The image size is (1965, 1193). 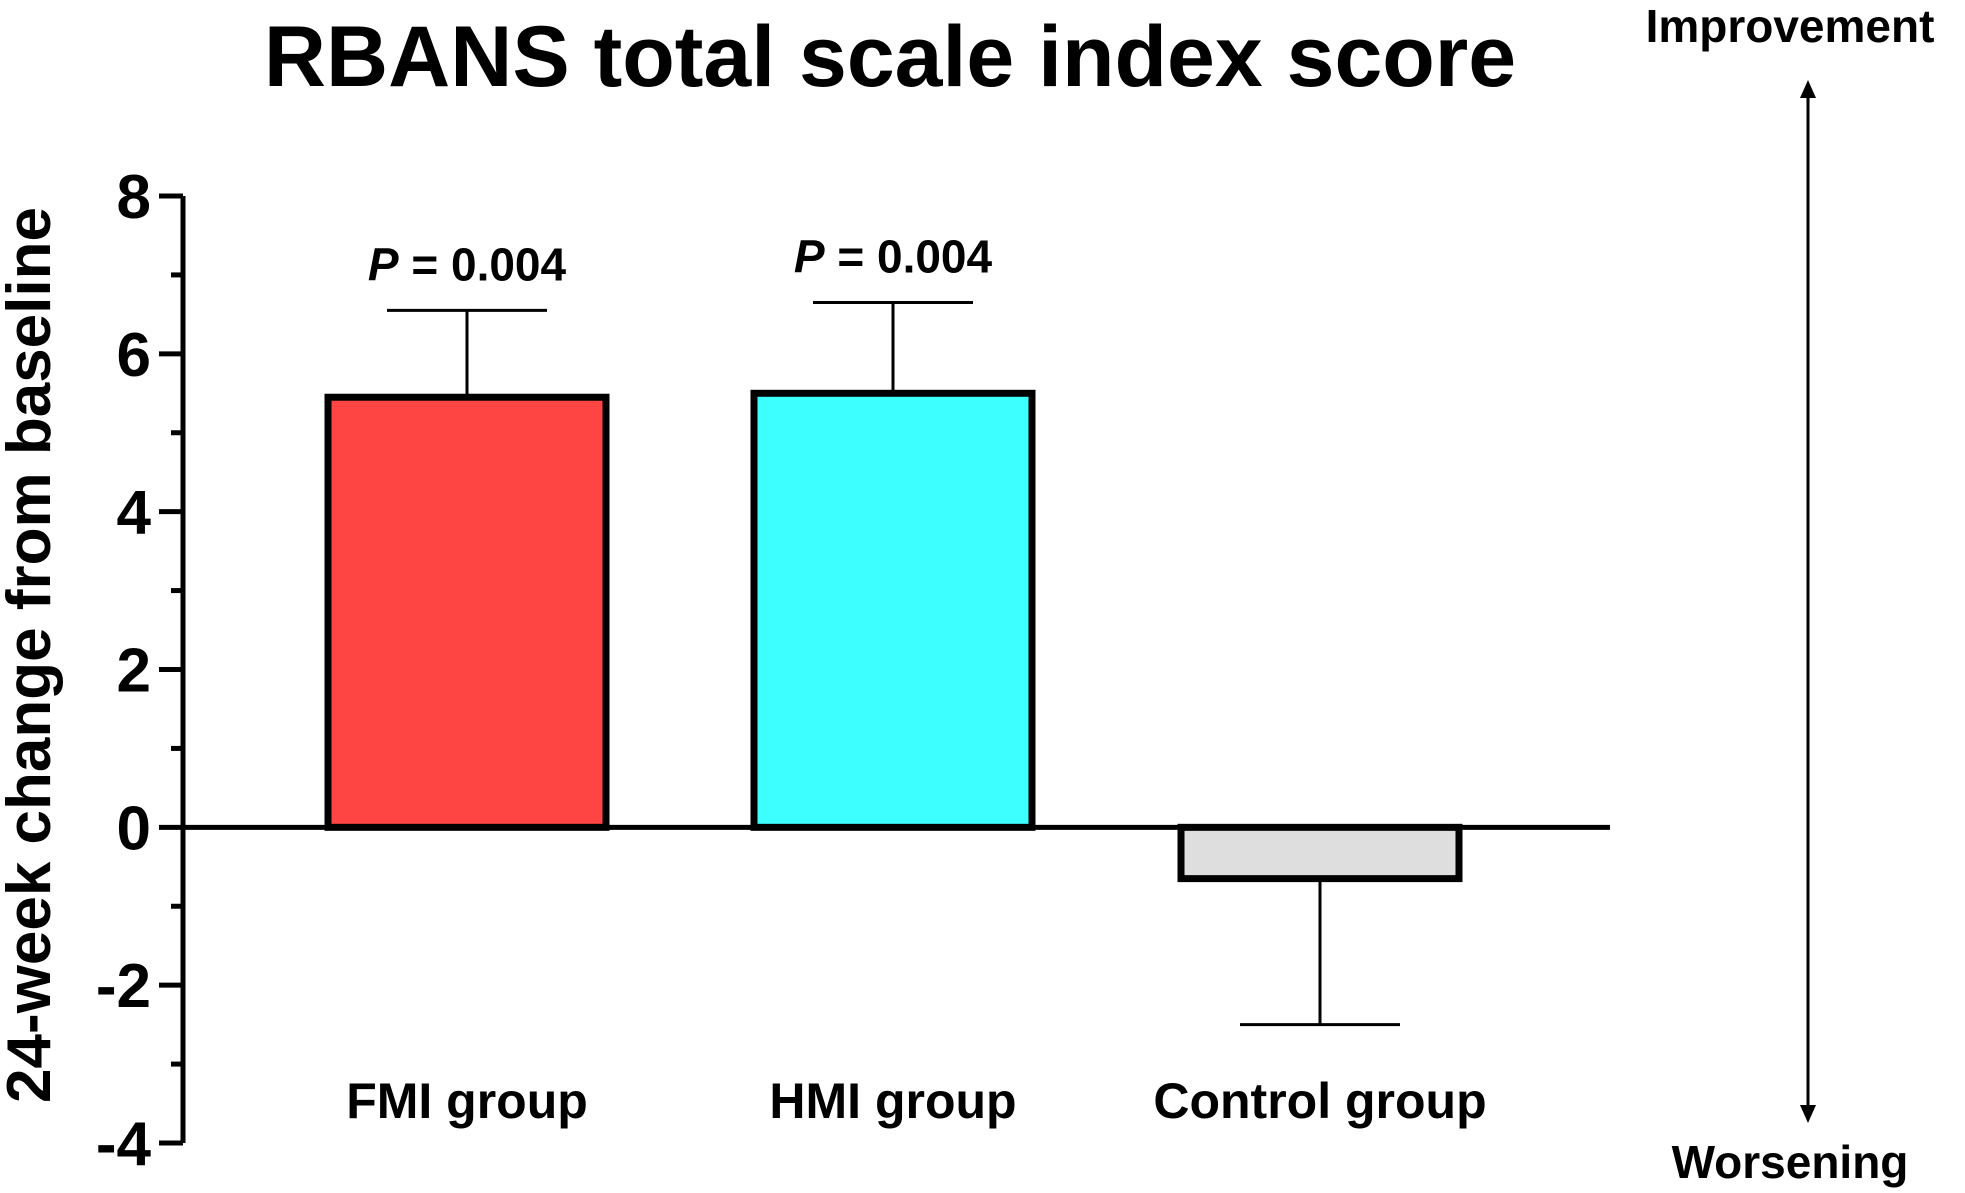 What do you see at coordinates (467, 1101) in the screenshot?
I see `category-label: FMI group` at bounding box center [467, 1101].